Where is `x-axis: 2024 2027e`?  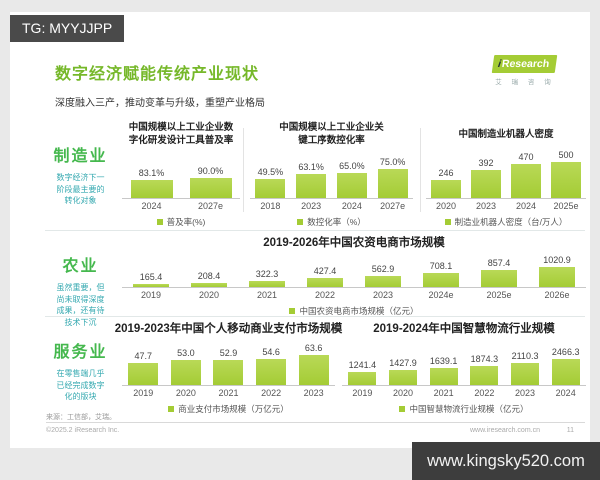 x-axis: 2024 2027e is located at coordinates (181, 205).